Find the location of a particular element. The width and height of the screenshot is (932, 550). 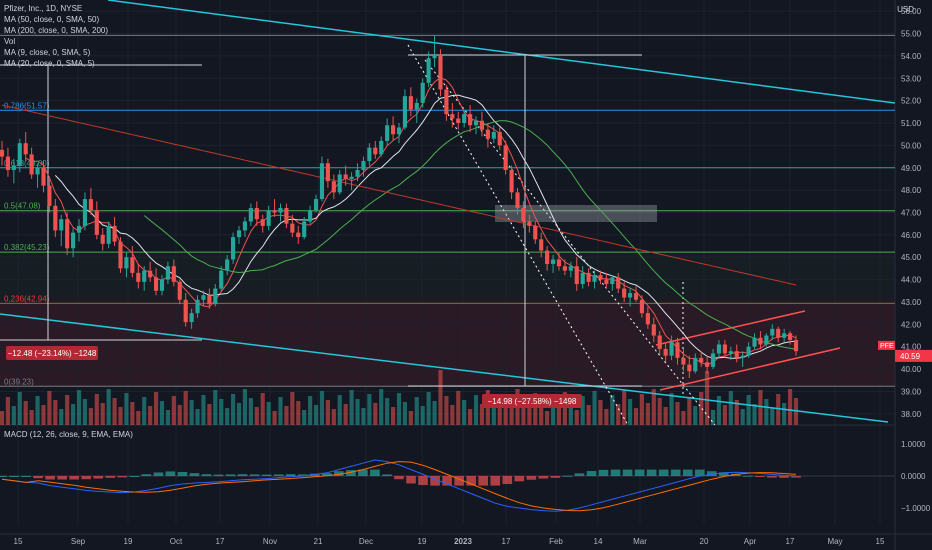

ma-200-label: MA (200, close, 0, SMA, 200) is located at coordinates (56, 30).